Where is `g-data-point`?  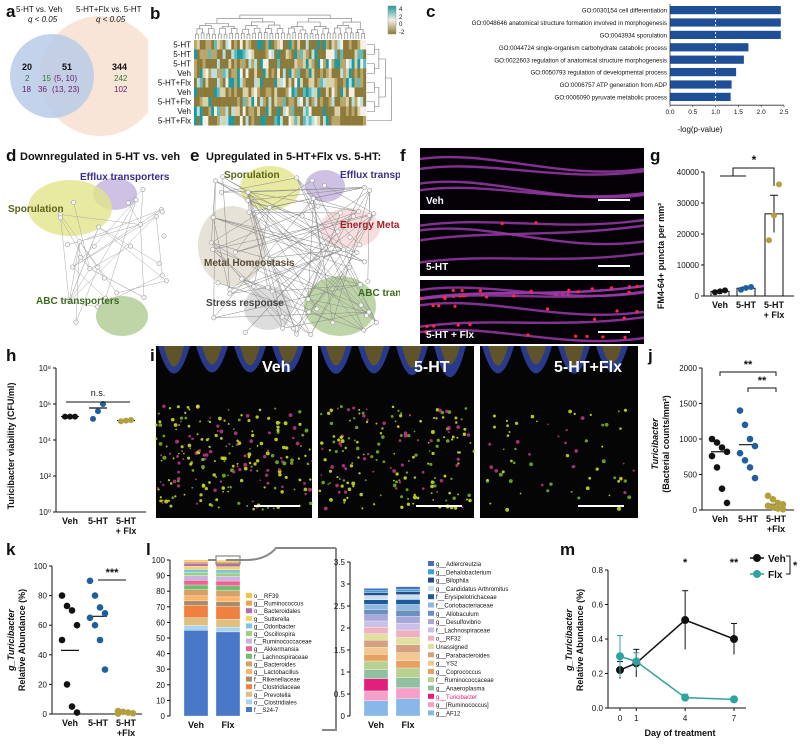
g-data-point is located at coordinates (774, 215).